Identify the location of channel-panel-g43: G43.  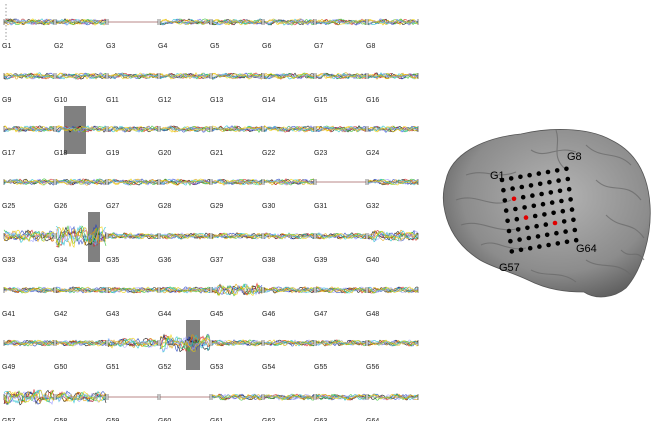
(132, 302).